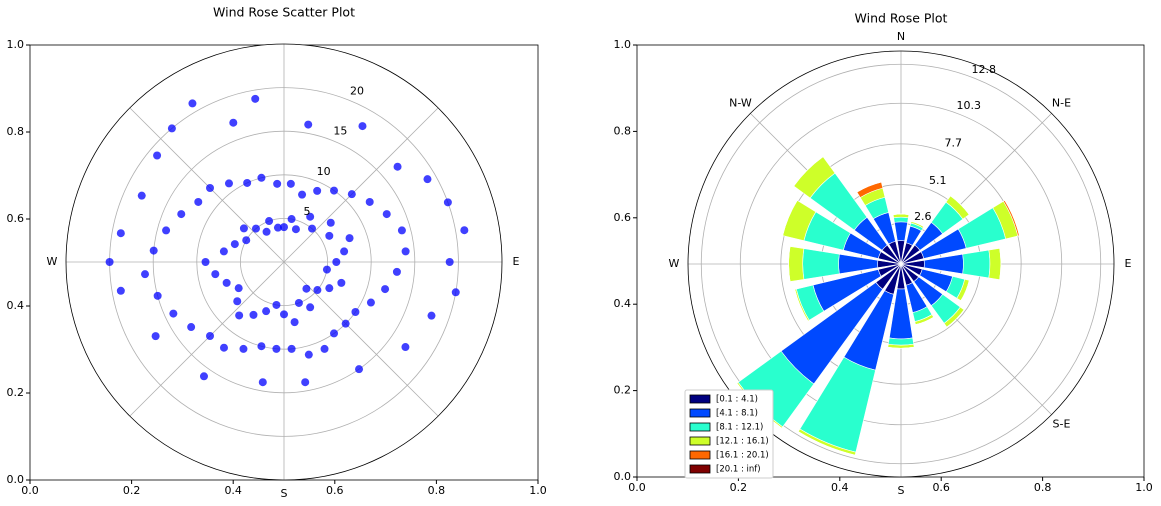 The height and width of the screenshot is (506, 1161). I want to click on radial-tick-label: 10, so click(324, 171).